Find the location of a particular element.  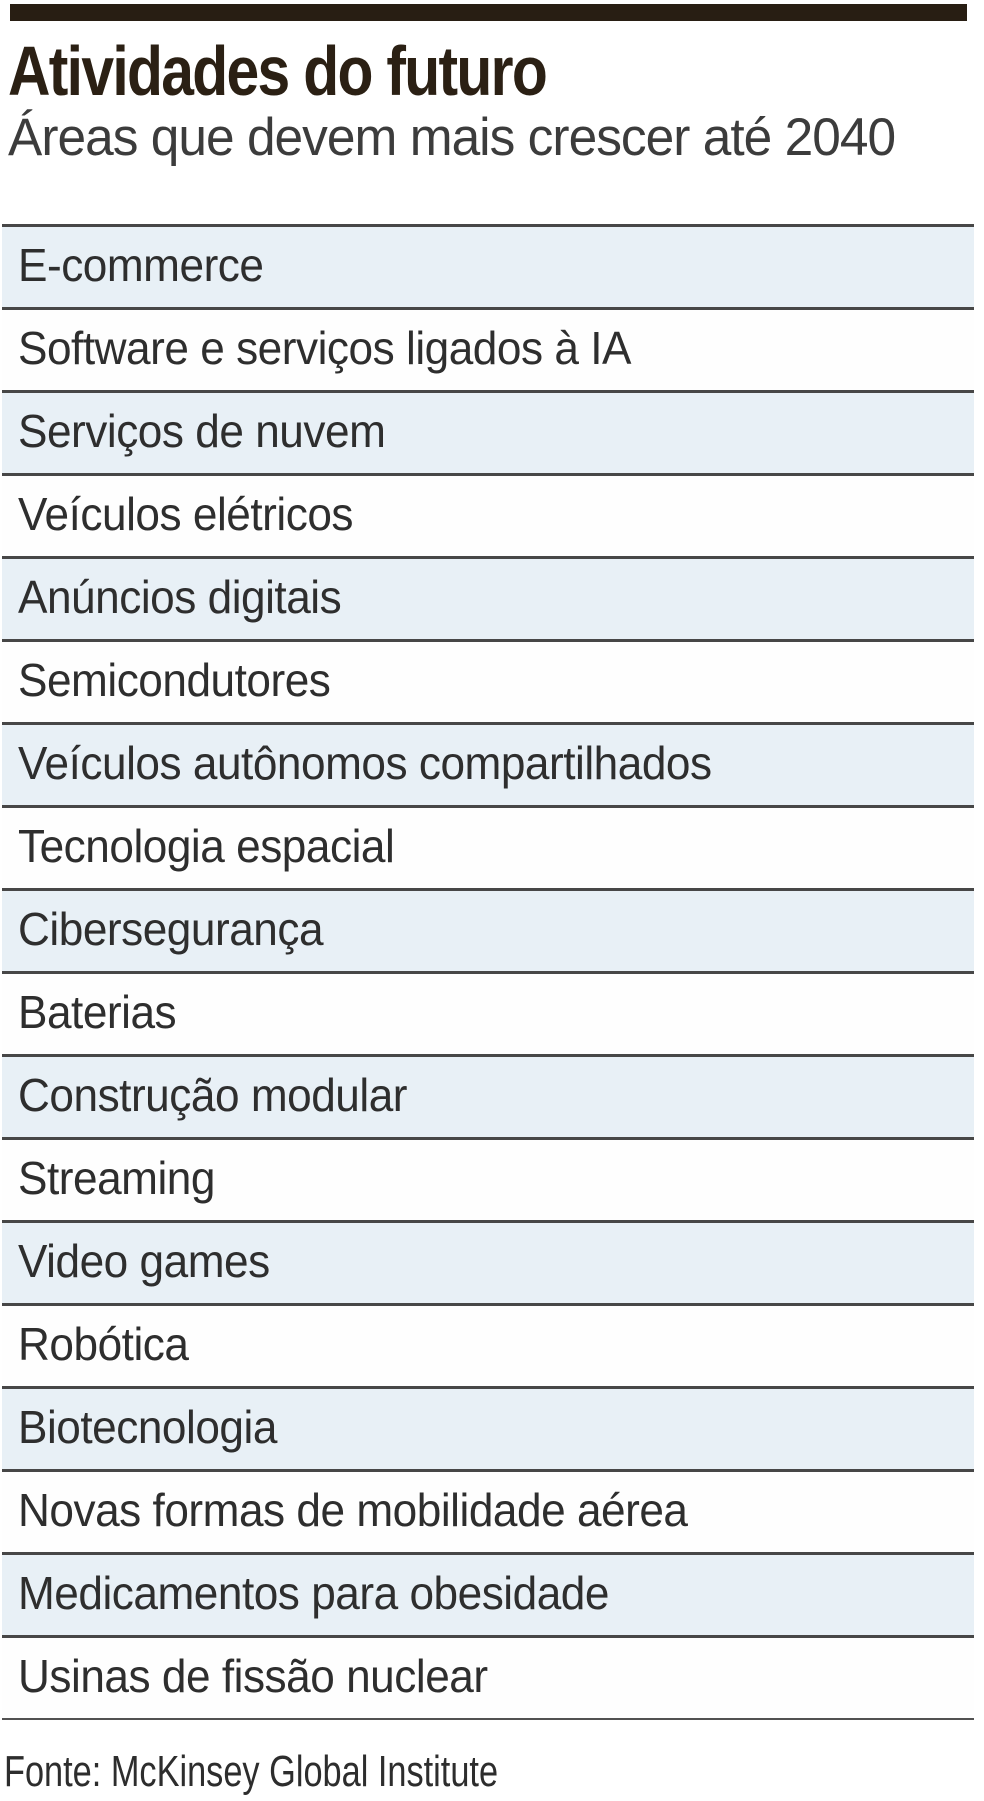

row-label: Construção modular is located at coordinates (212, 1095).